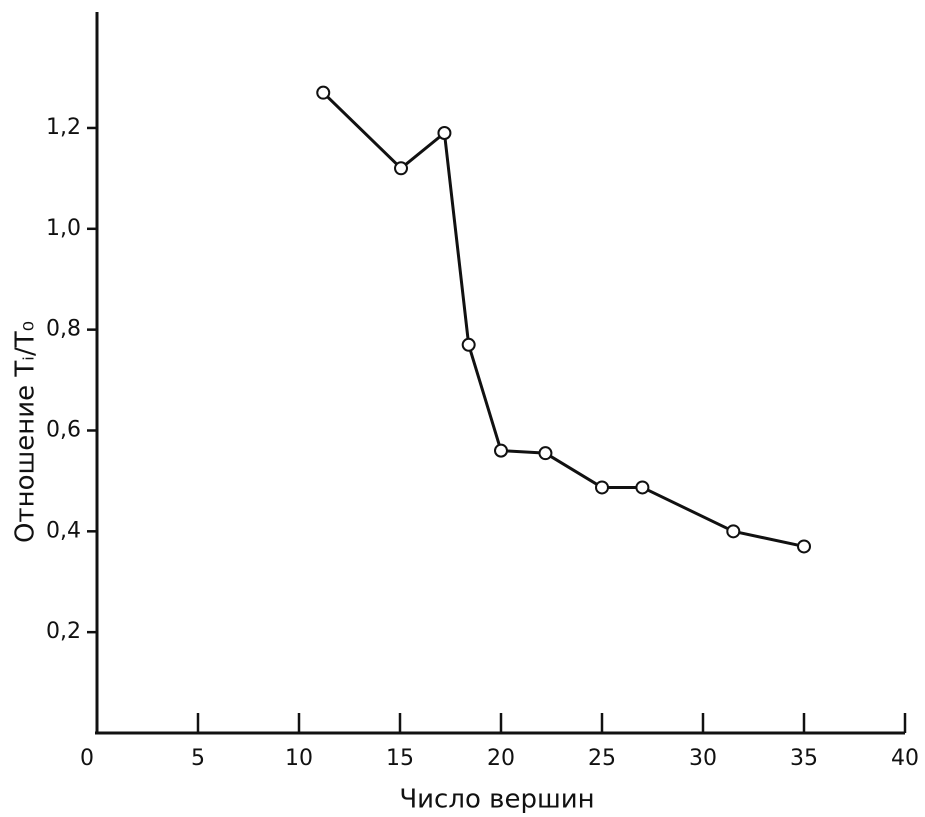 The image size is (925, 817). What do you see at coordinates (905, 758) in the screenshot?
I see `x-tick-label: 40` at bounding box center [905, 758].